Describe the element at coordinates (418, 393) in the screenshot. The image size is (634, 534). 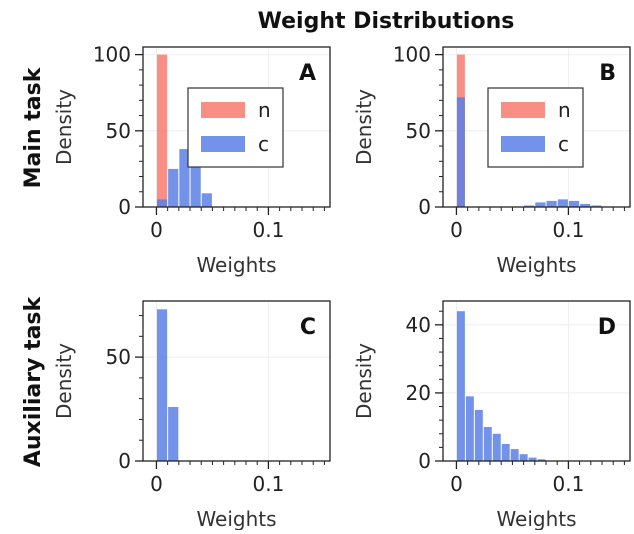
I see `panel-d-ytick-label-1: 20` at that location.